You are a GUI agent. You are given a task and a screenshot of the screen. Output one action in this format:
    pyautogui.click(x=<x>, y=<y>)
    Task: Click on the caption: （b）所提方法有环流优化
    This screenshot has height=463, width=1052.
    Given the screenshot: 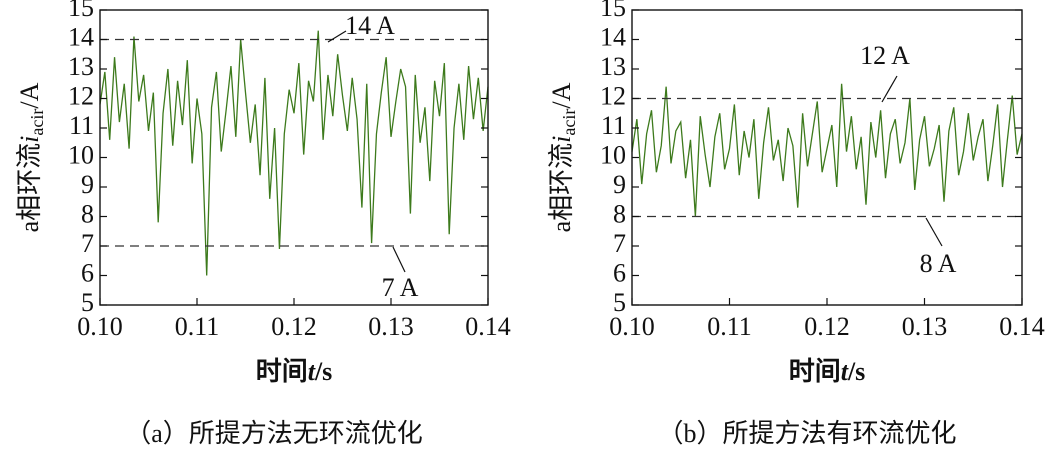 What is the action you would take?
    pyautogui.click(x=806, y=433)
    